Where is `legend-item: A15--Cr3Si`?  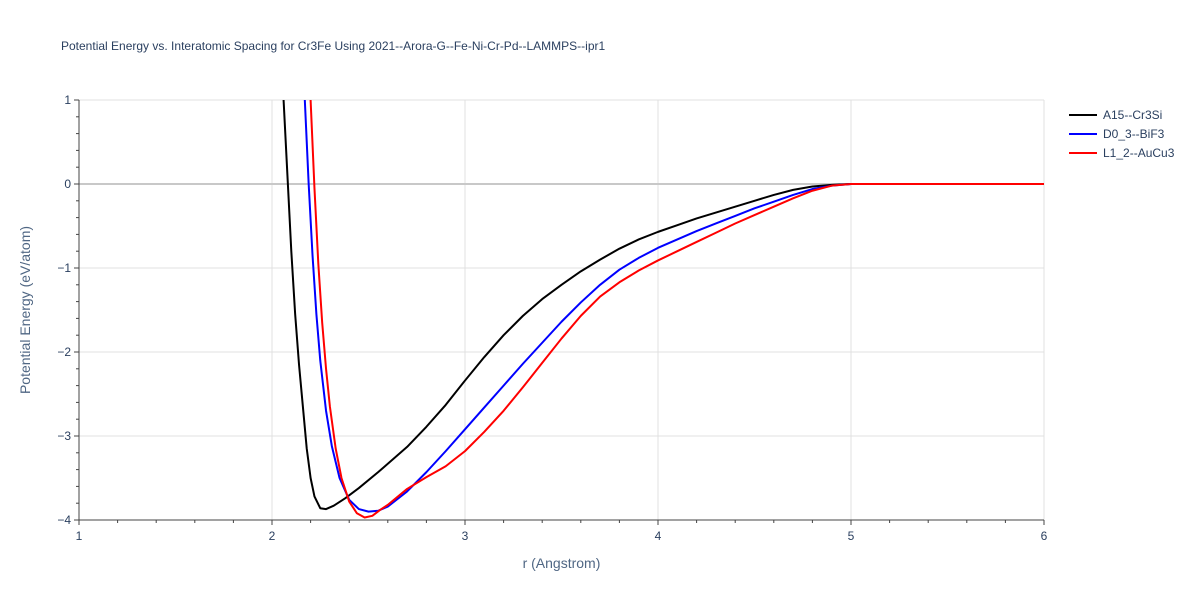 legend-item: A15--Cr3Si is located at coordinates (1115, 115).